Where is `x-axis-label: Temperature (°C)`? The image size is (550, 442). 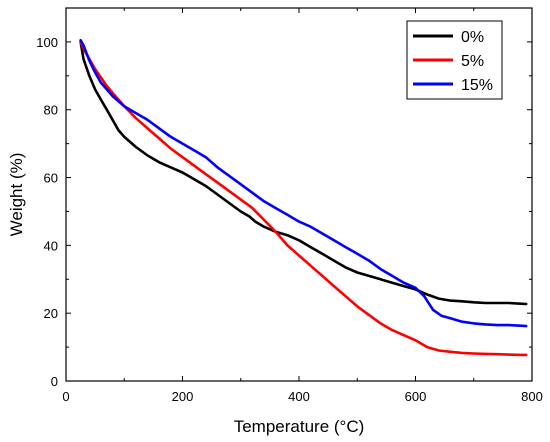 x-axis-label: Temperature (°C) is located at coordinates (299, 426).